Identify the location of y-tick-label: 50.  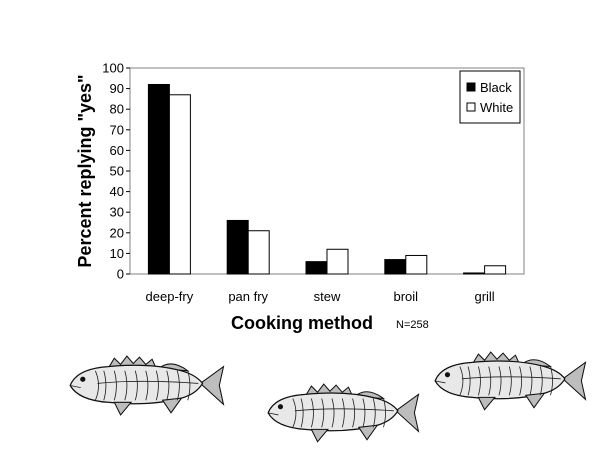
(117, 171).